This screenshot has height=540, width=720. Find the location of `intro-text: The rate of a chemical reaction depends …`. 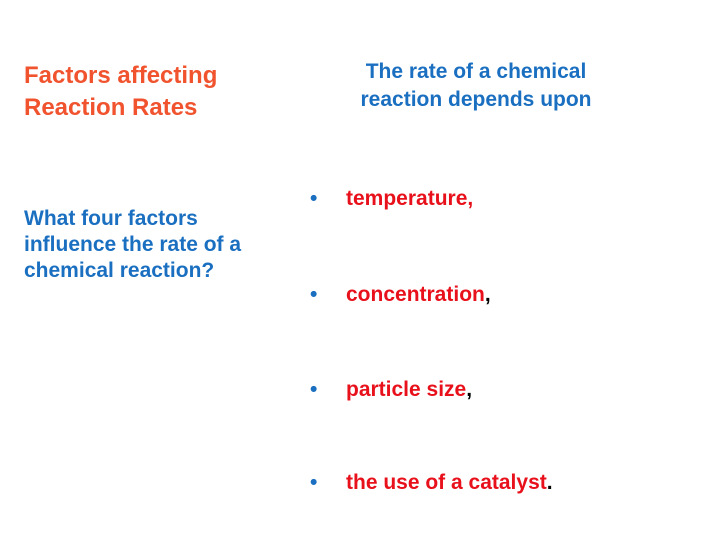

intro-text: The rate of a chemical reaction depends … is located at coordinates (476, 86).